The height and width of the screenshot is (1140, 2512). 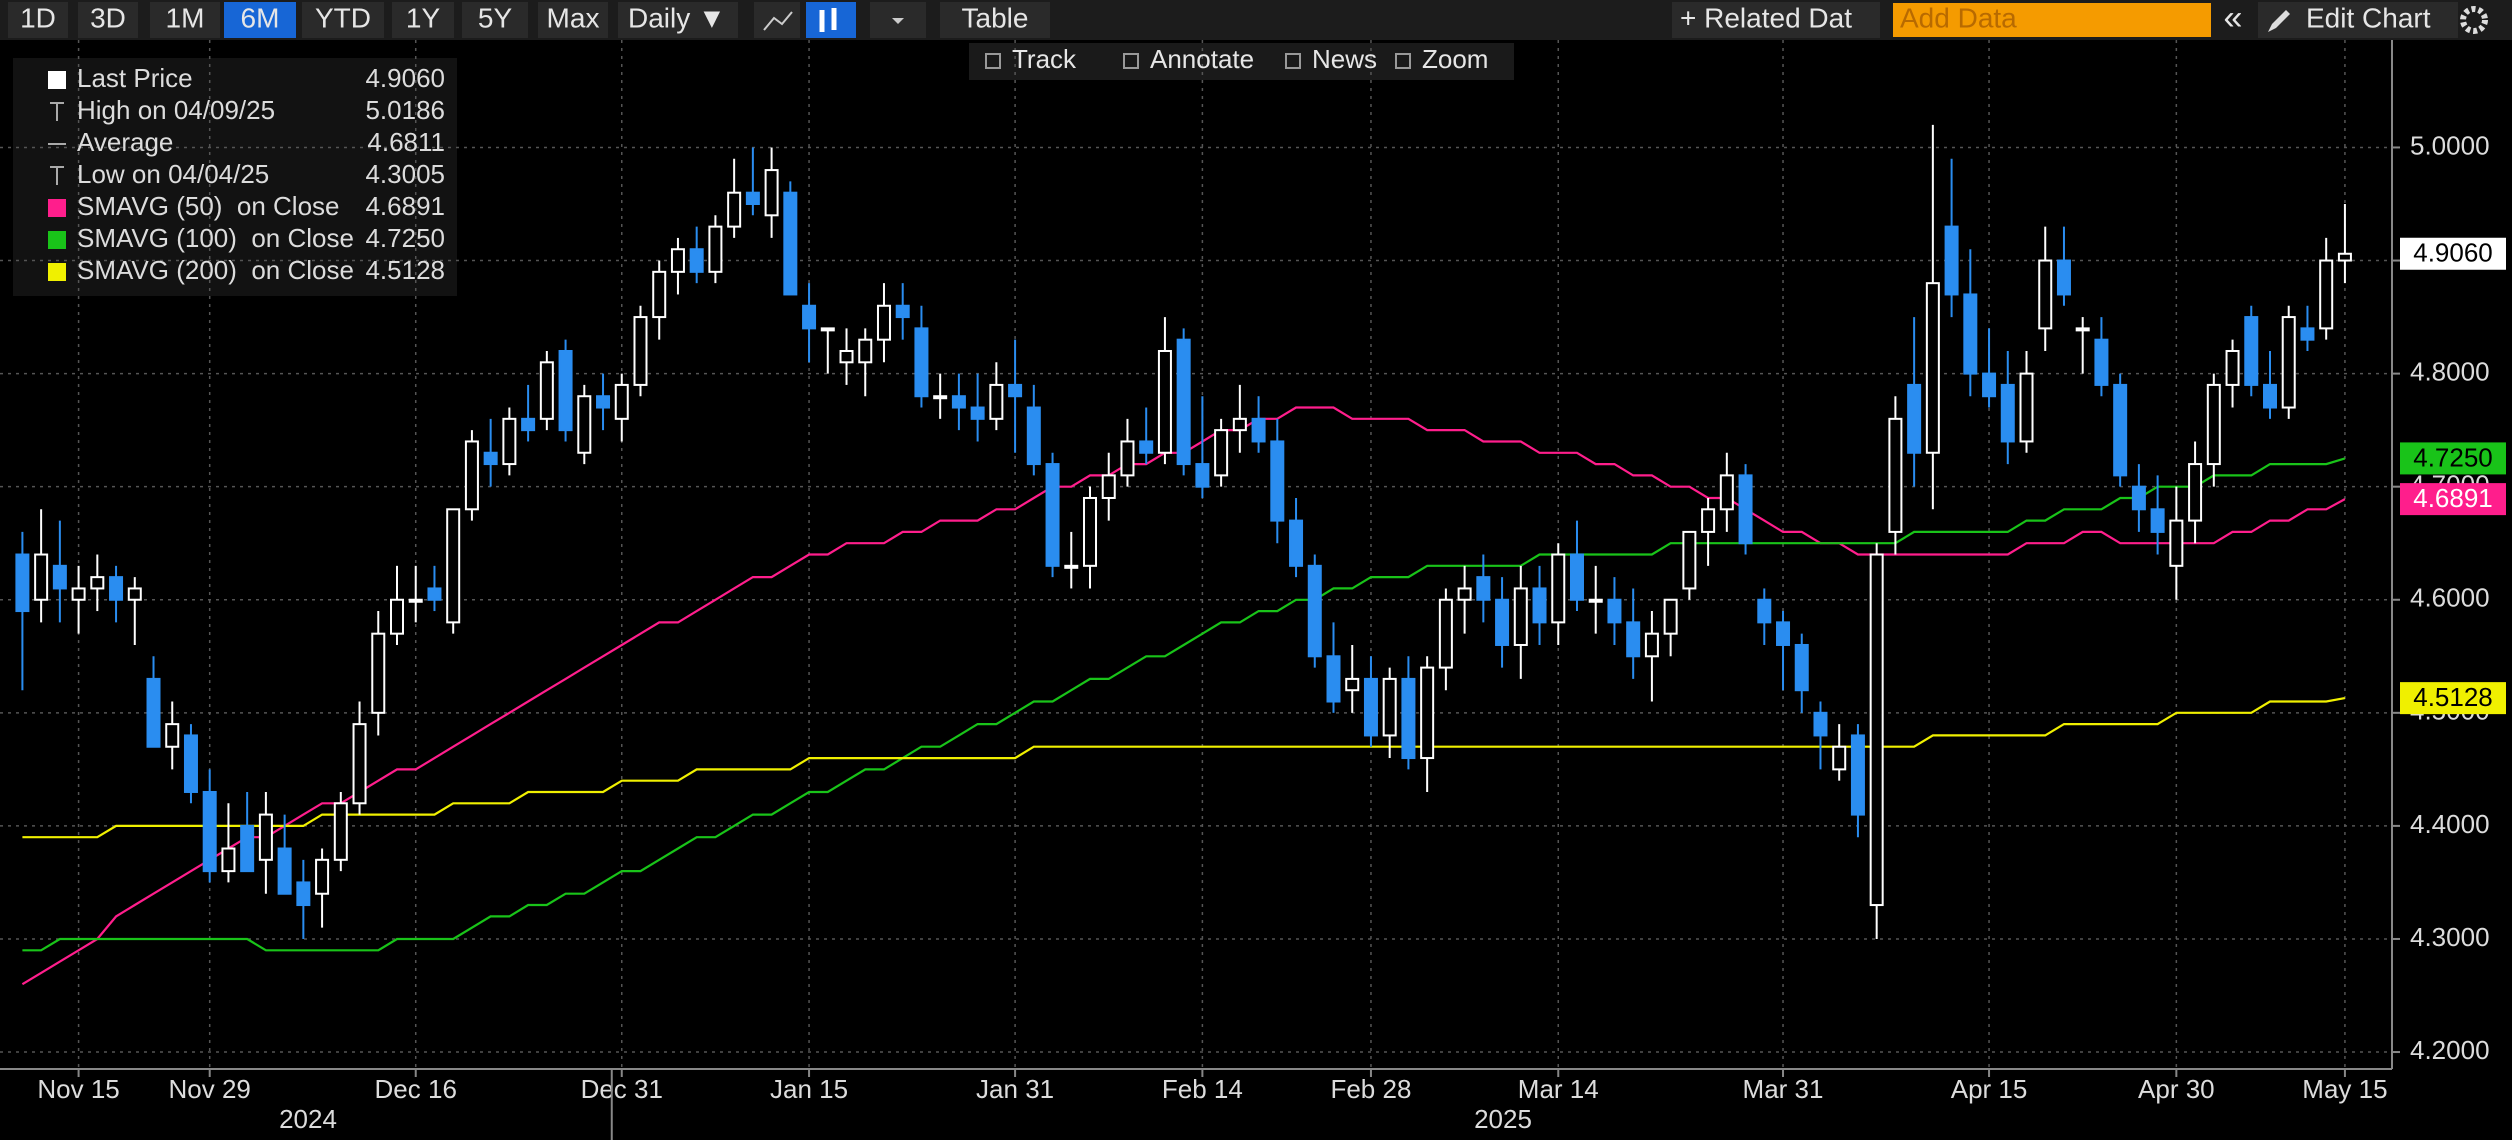 What do you see at coordinates (1202, 1089) in the screenshot?
I see `x-tick-label: Feb 14` at bounding box center [1202, 1089].